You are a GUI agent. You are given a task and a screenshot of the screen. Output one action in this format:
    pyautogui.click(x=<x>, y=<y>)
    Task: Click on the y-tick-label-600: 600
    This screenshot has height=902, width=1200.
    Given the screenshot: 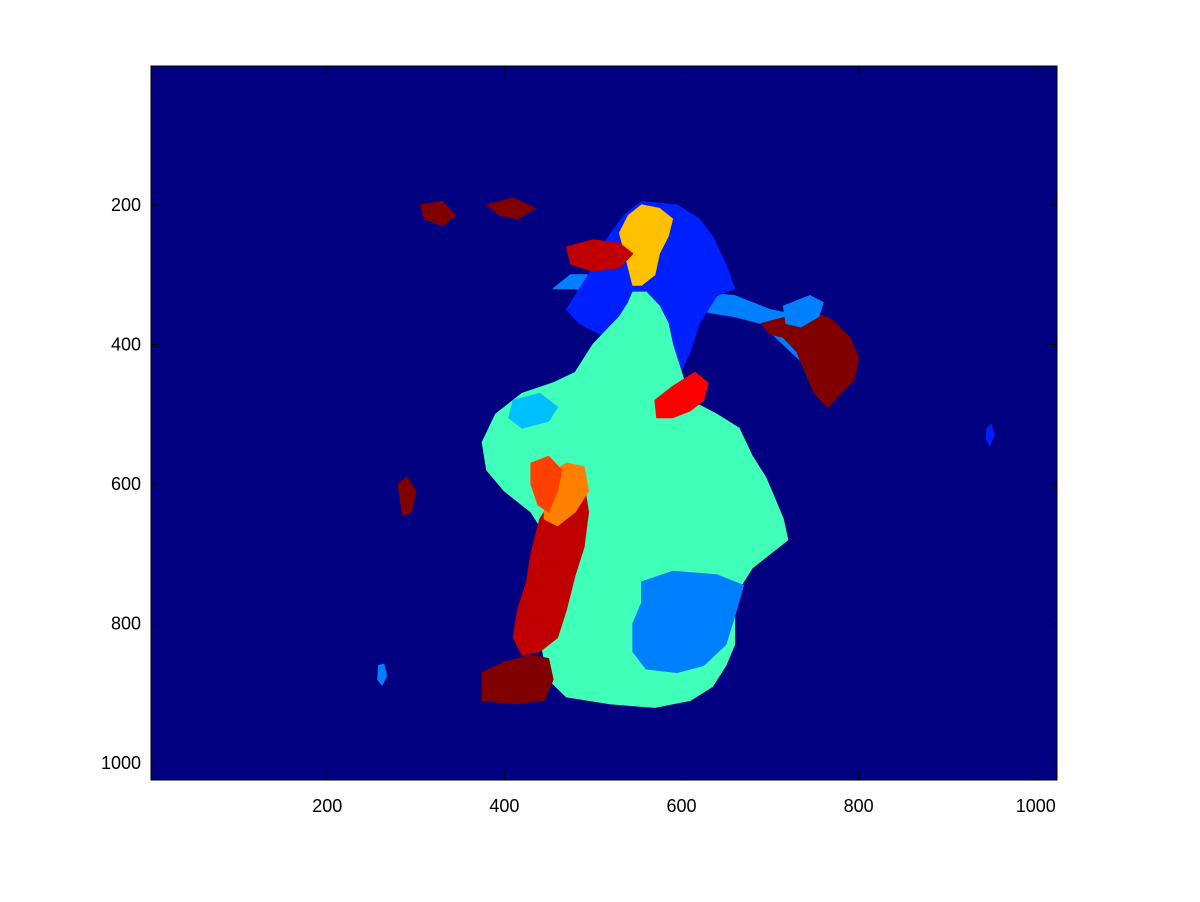 What is the action you would take?
    pyautogui.click(x=126, y=484)
    